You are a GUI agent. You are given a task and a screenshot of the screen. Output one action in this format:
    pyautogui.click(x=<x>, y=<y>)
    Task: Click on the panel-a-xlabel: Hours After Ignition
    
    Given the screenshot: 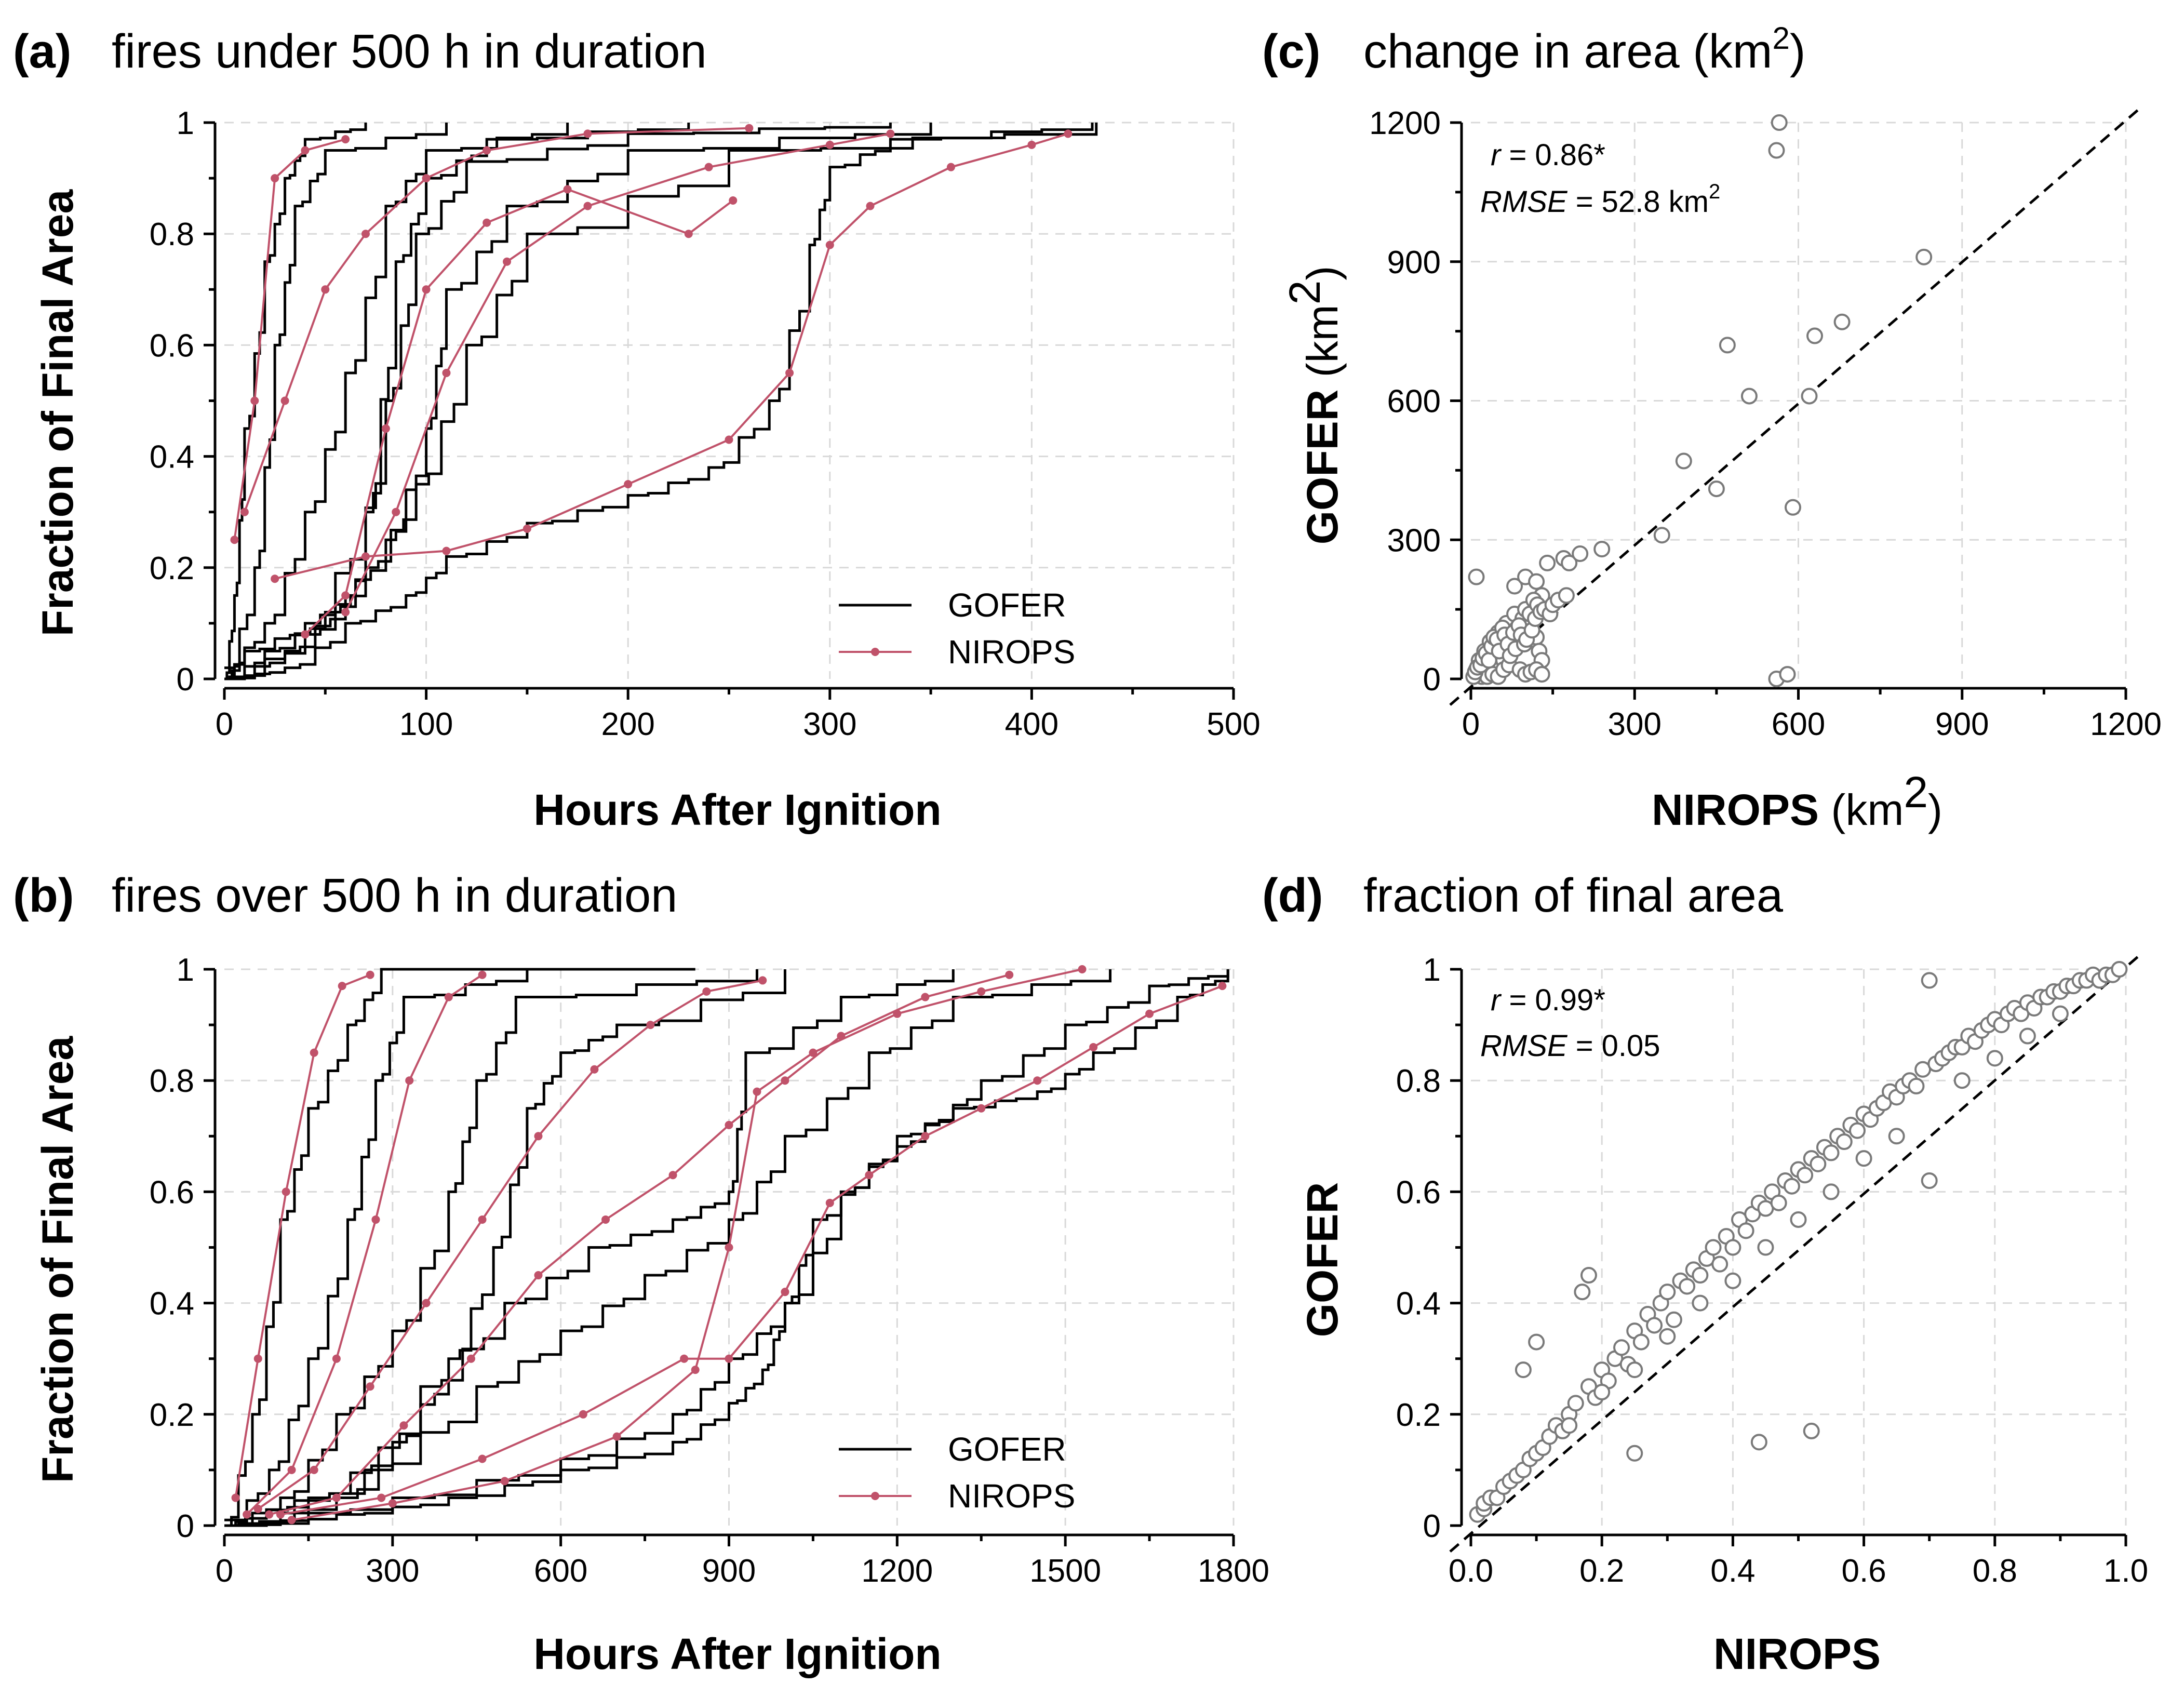 What is the action you would take?
    pyautogui.click(x=737, y=810)
    